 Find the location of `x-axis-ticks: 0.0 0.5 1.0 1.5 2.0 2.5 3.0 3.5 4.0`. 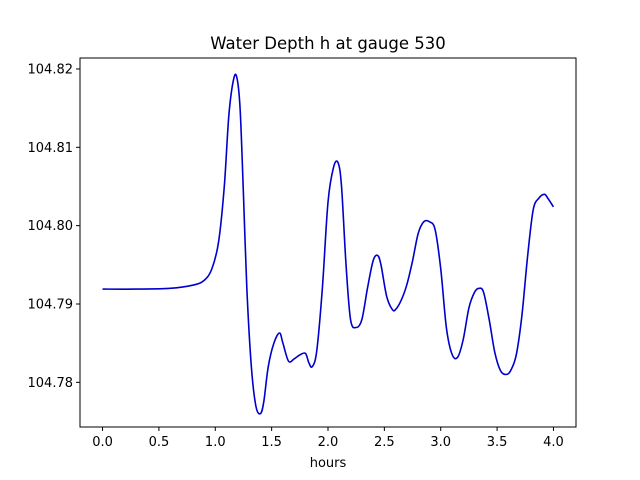

x-axis-ticks: 0.0 0.5 1.0 1.5 2.0 2.5 3.0 3.5 4.0 is located at coordinates (328, 438).